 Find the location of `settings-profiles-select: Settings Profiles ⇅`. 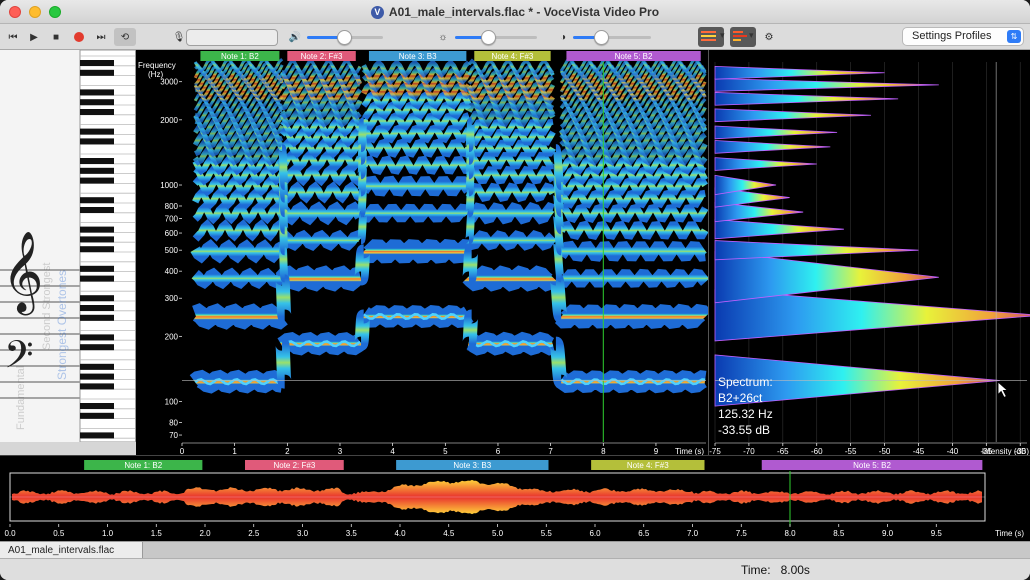

settings-profiles-select: Settings Profiles ⇅ is located at coordinates (963, 36).